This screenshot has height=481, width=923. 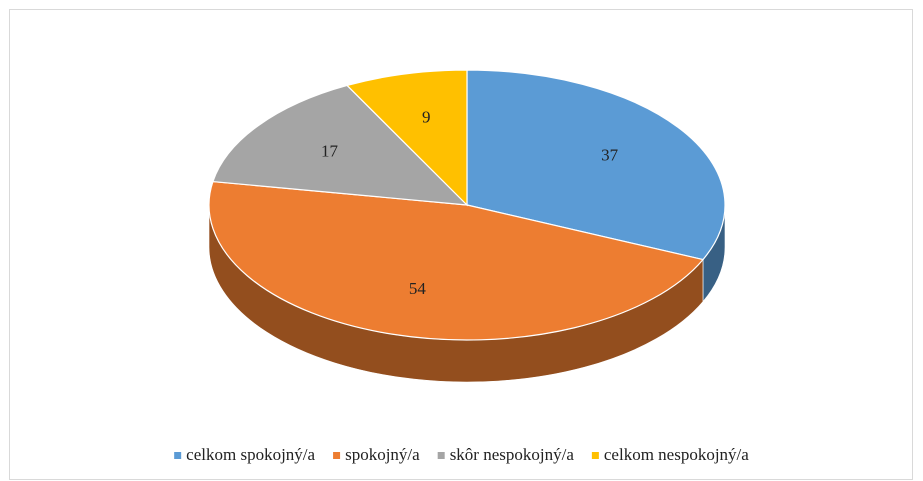 What do you see at coordinates (418, 288) in the screenshot?
I see `data-label: 54` at bounding box center [418, 288].